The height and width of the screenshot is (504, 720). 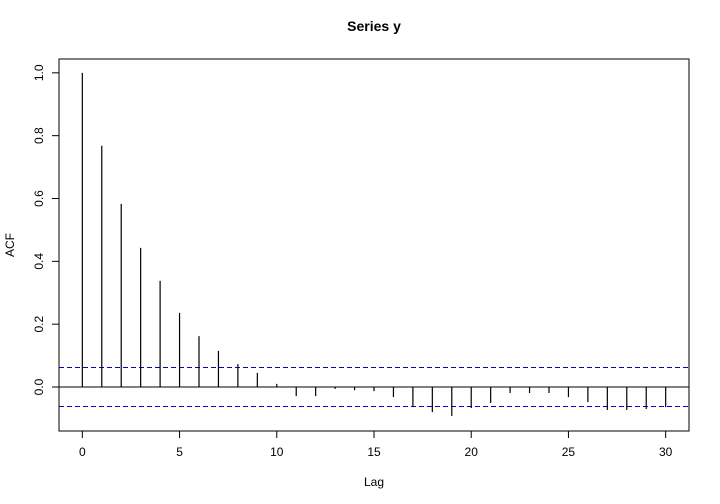 I want to click on y-axis-label: ACF, so click(x=10, y=245).